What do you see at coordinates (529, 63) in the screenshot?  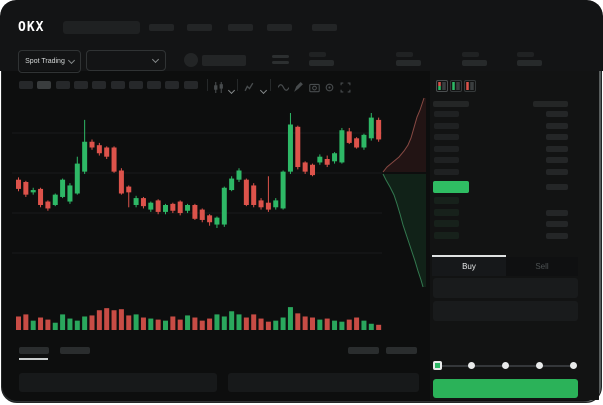 I see `ticker-stat-value` at bounding box center [529, 63].